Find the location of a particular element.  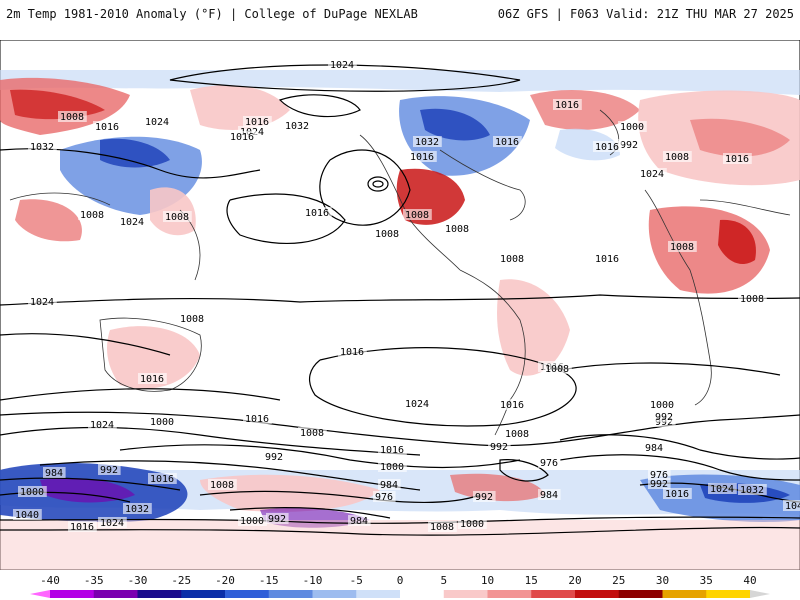

colorbar-tick-label: 20 is located at coordinates (574, 580).